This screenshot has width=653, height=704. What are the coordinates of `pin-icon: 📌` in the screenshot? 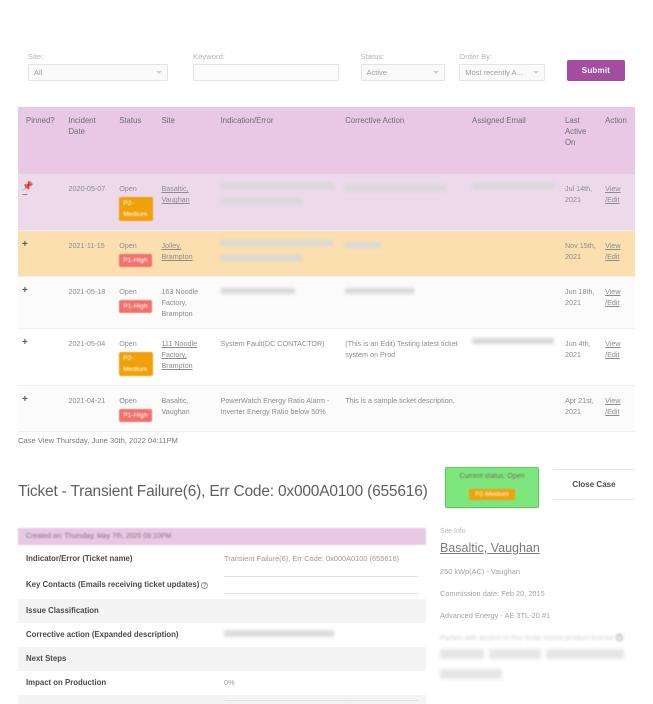 It's located at (28, 186).